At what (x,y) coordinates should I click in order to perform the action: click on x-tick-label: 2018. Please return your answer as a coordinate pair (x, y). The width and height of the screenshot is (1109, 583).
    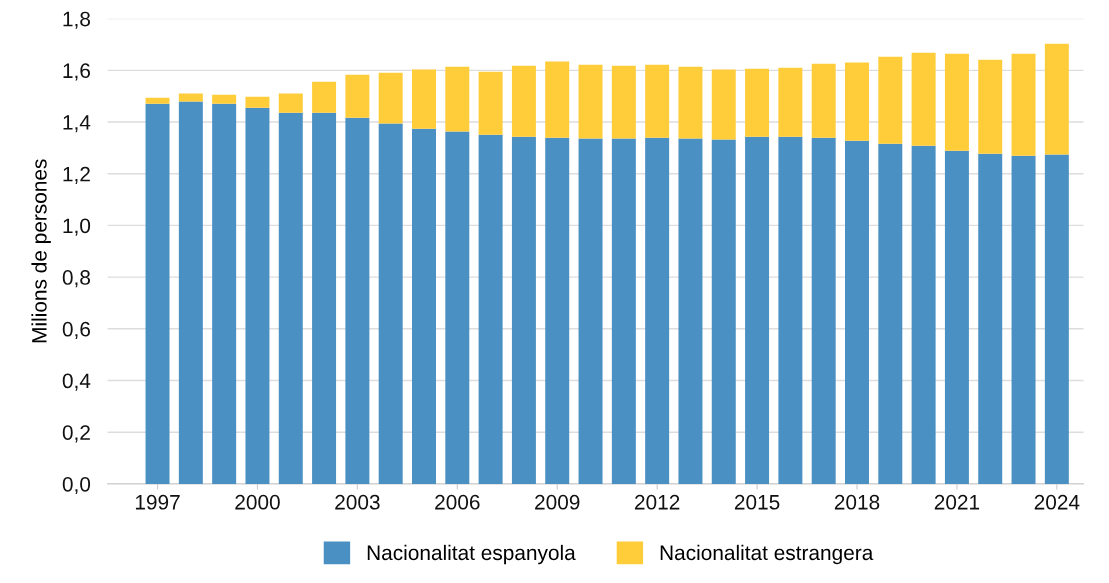
    Looking at the image, I should click on (857, 502).